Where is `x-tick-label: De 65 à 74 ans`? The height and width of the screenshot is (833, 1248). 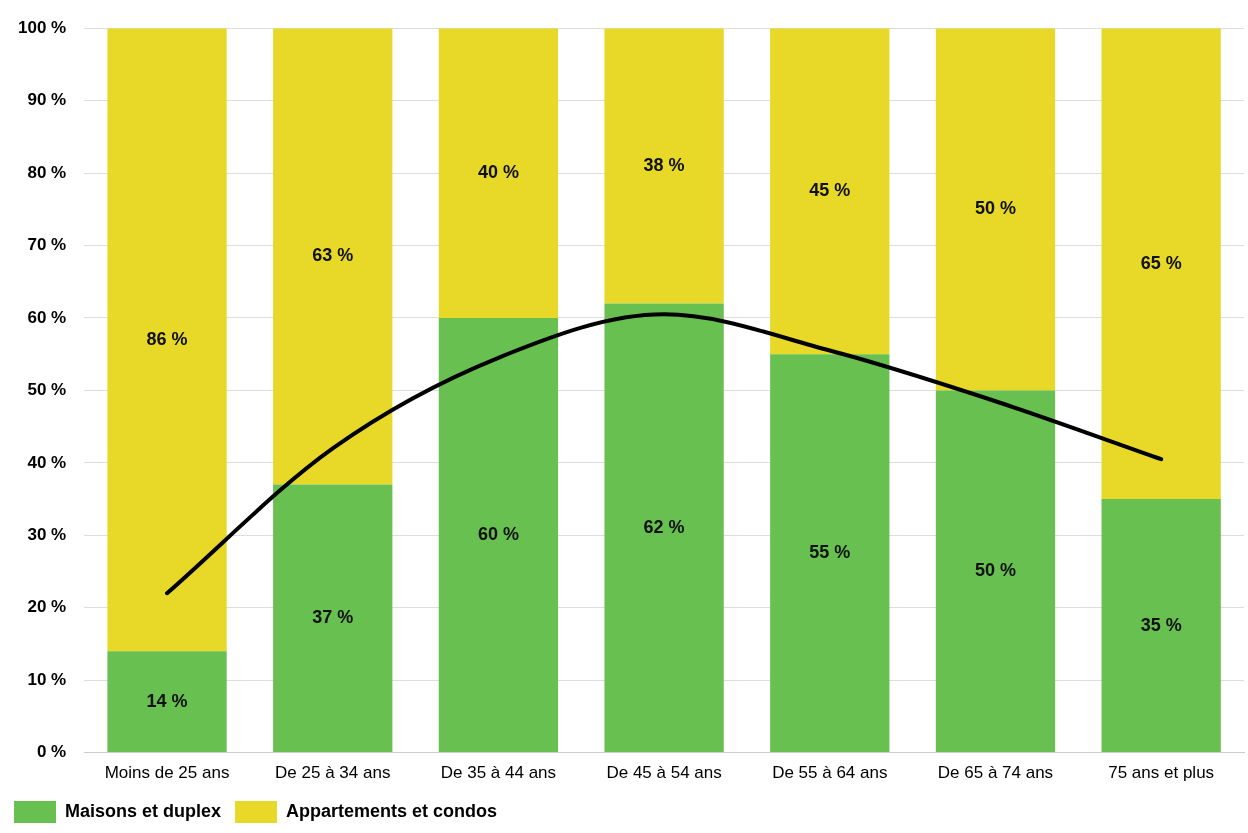
x-tick-label: De 65 à 74 ans is located at coordinates (995, 773).